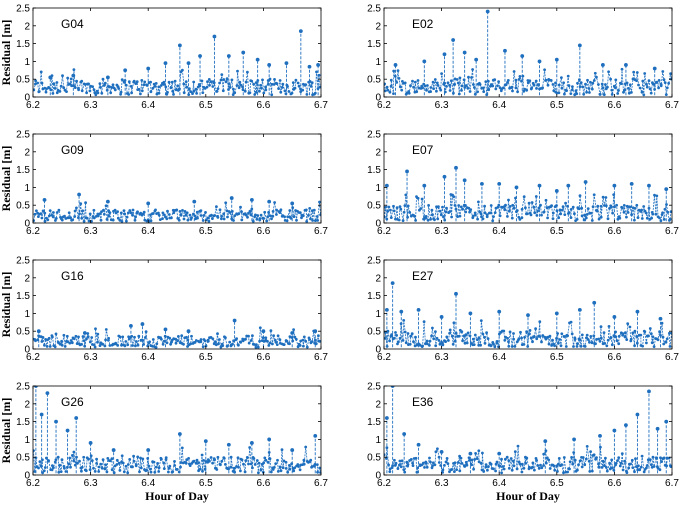 Image resolution: width=680 pixels, height=506 pixels. I want to click on x-tick-label: 6.6, so click(614, 357).